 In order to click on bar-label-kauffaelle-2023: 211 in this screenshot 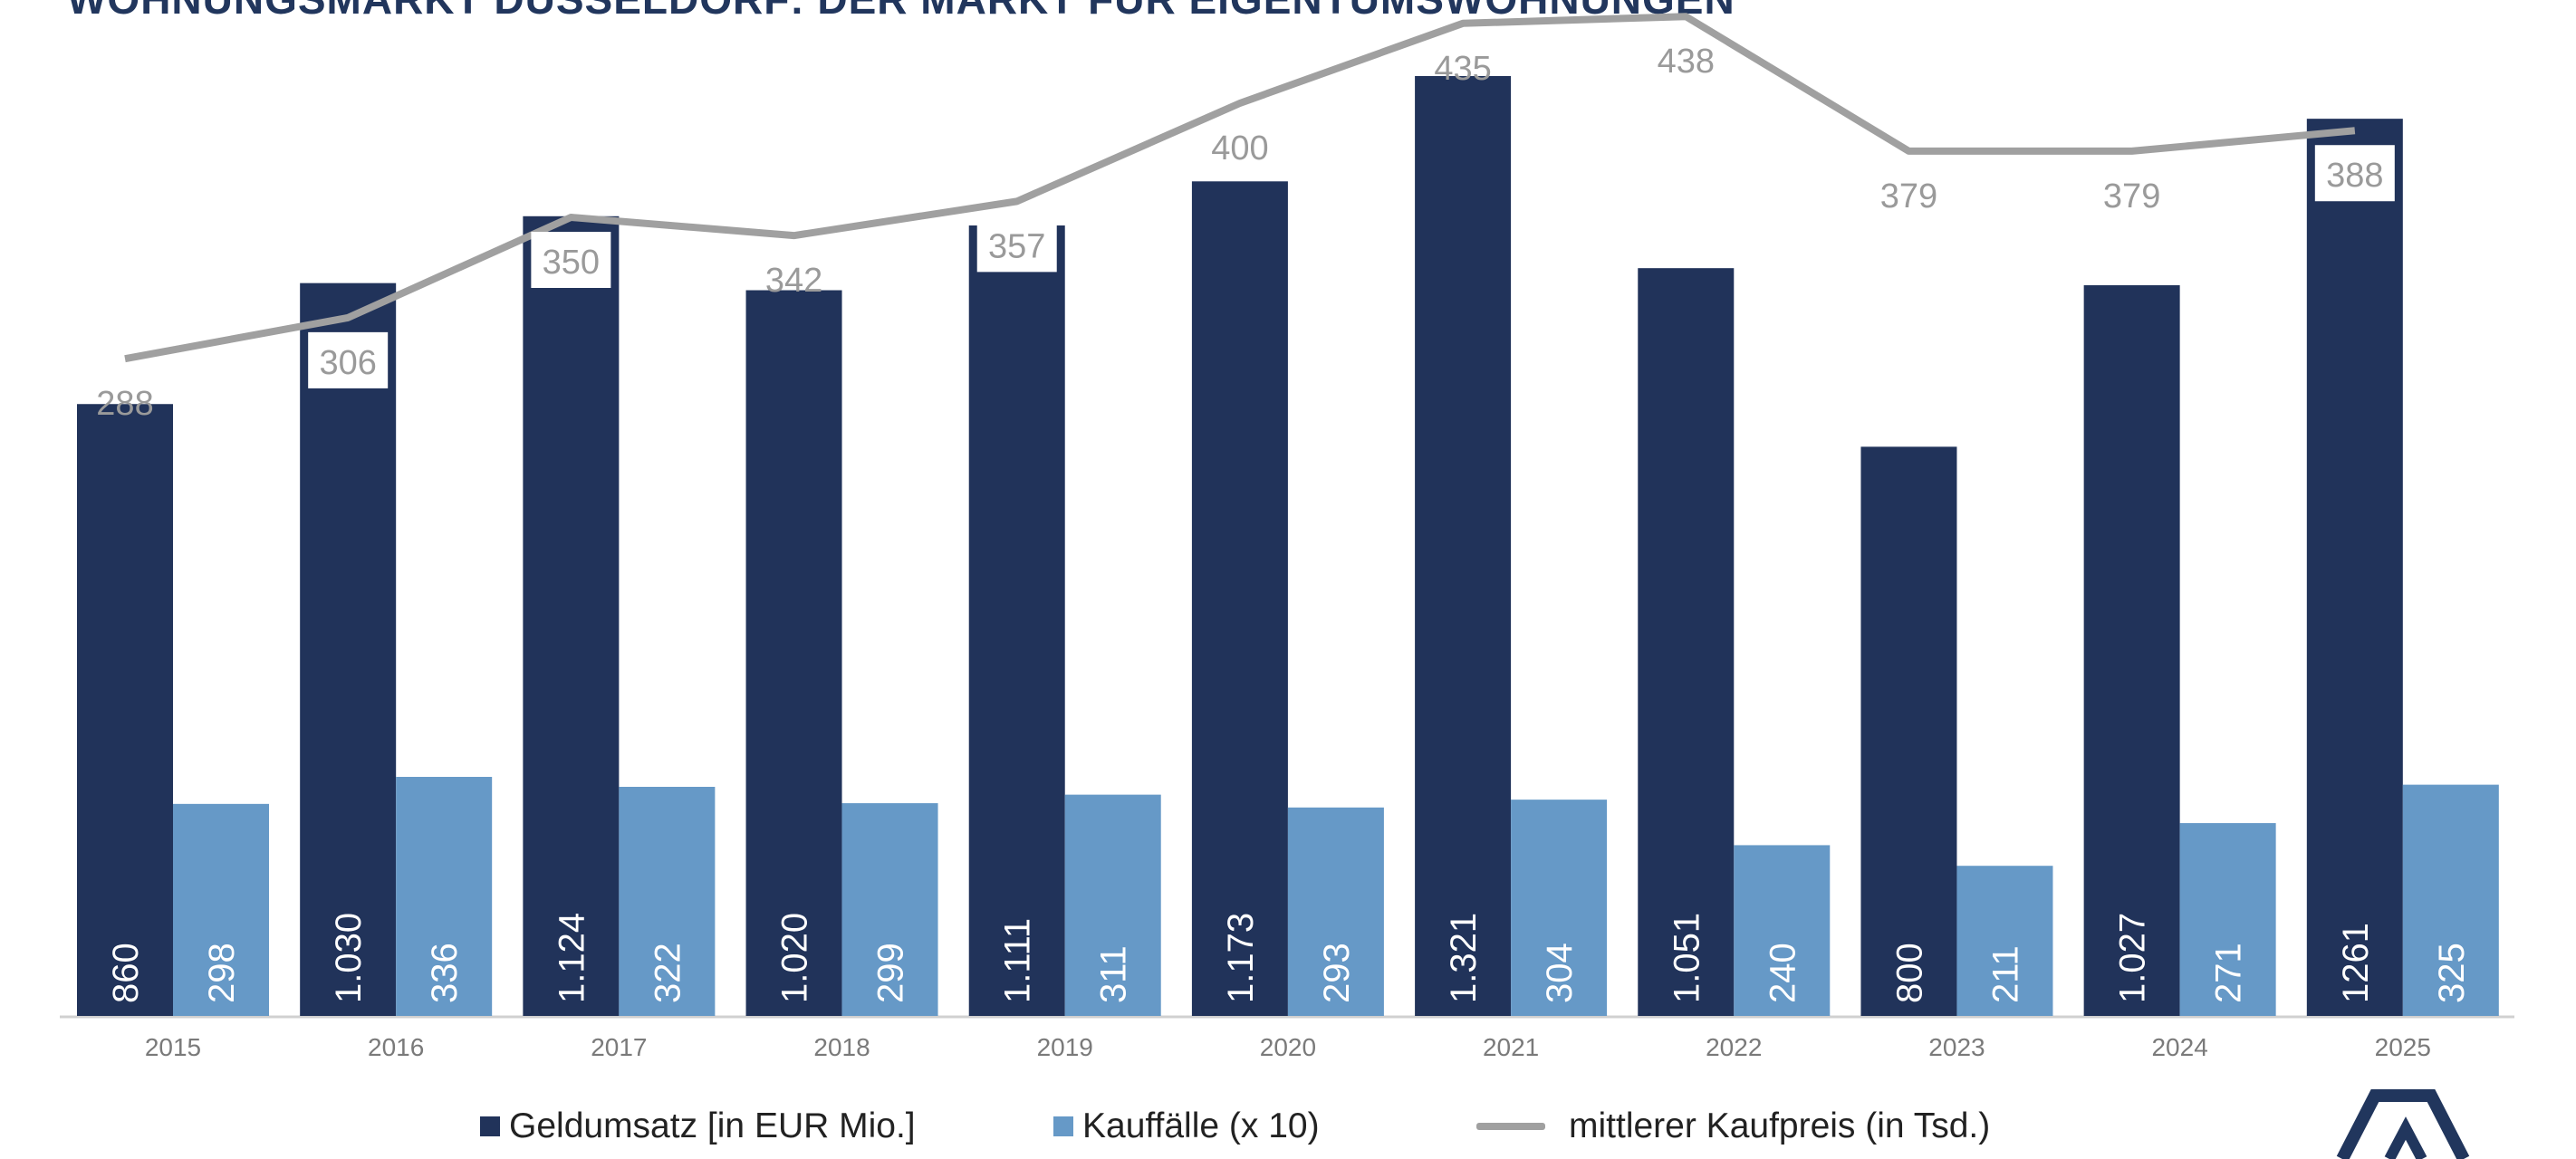, I will do `click(2005, 974)`.